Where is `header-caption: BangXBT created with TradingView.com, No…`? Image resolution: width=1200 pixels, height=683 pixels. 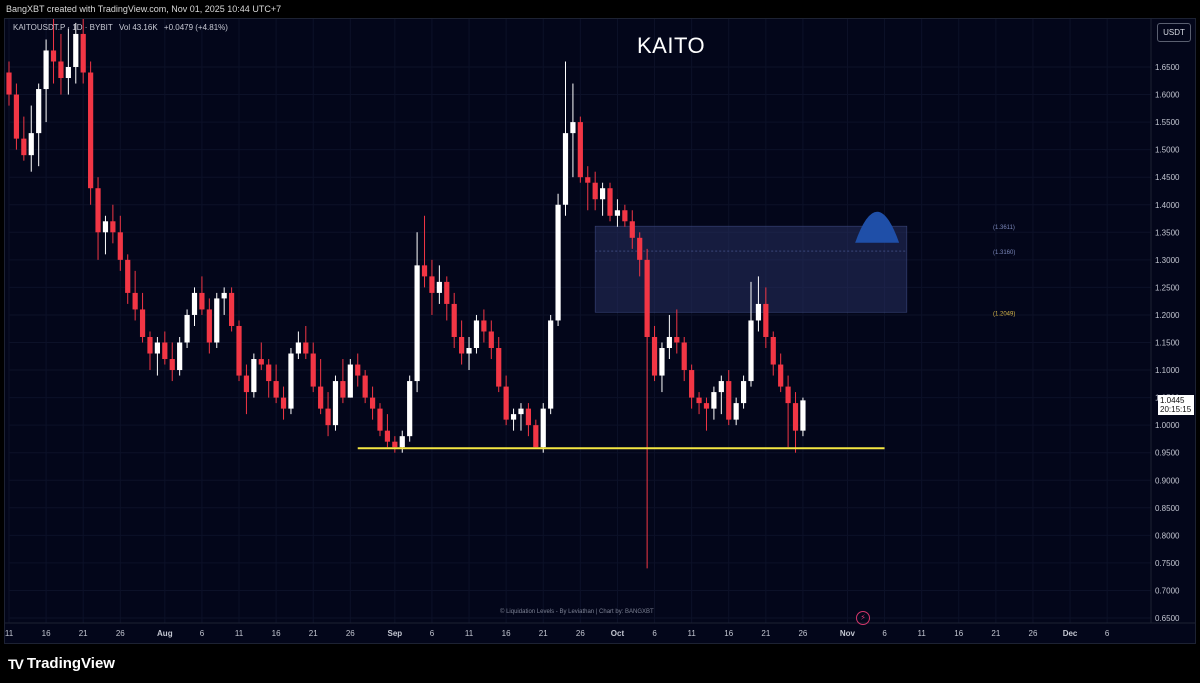 header-caption: BangXBT created with TradingView.com, No… is located at coordinates (144, 9).